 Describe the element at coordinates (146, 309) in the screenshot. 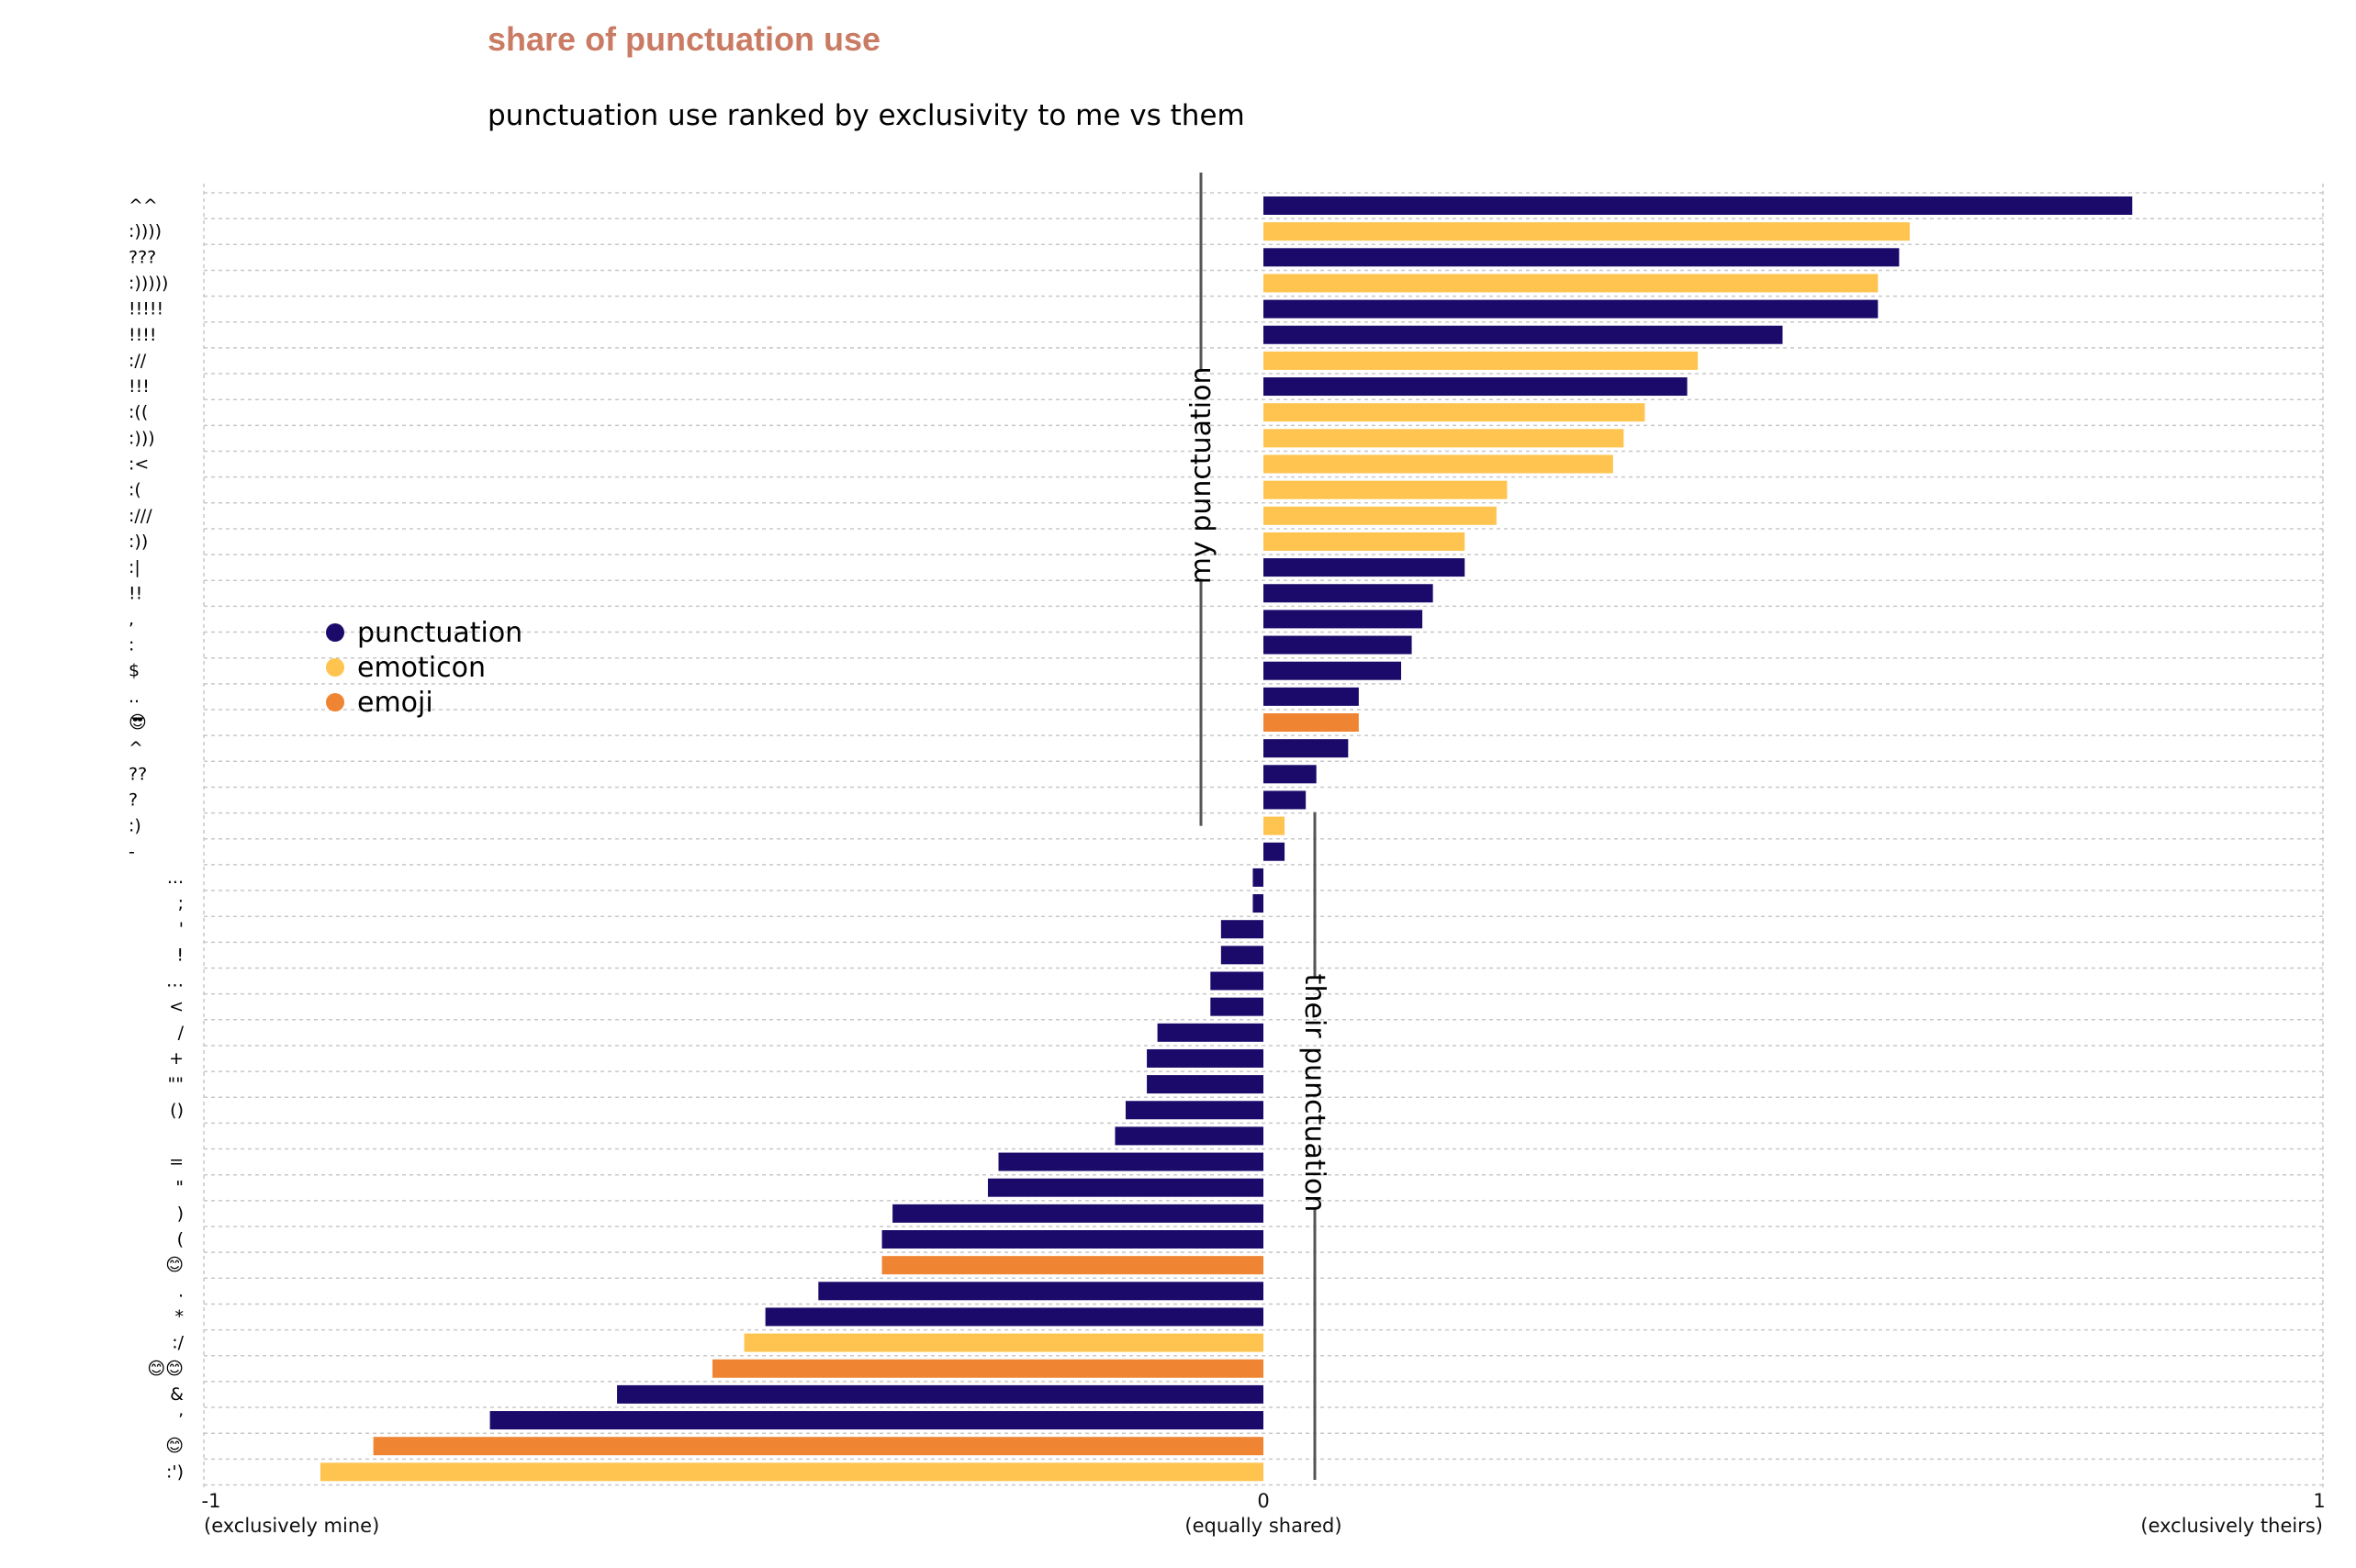

I see `category-label: !!!!!` at that location.